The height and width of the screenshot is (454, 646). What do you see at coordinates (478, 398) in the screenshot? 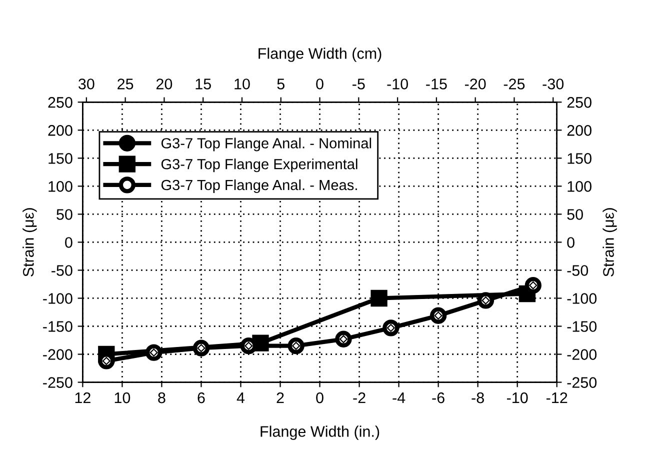
I see `x-tick-label: -8` at bounding box center [478, 398].